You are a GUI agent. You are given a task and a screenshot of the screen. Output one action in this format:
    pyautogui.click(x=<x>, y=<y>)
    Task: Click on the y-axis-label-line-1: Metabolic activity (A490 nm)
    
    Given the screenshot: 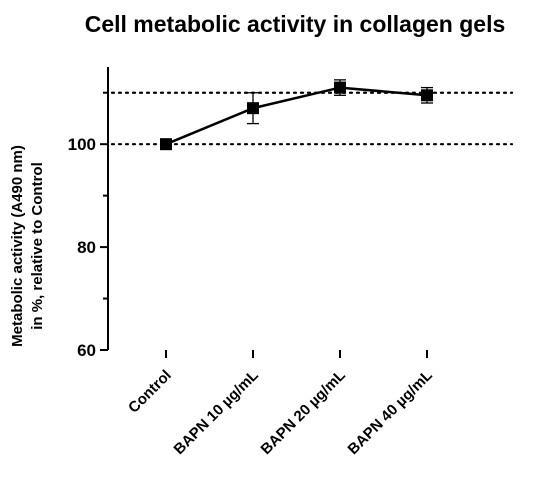 What is the action you would take?
    pyautogui.click(x=17, y=246)
    